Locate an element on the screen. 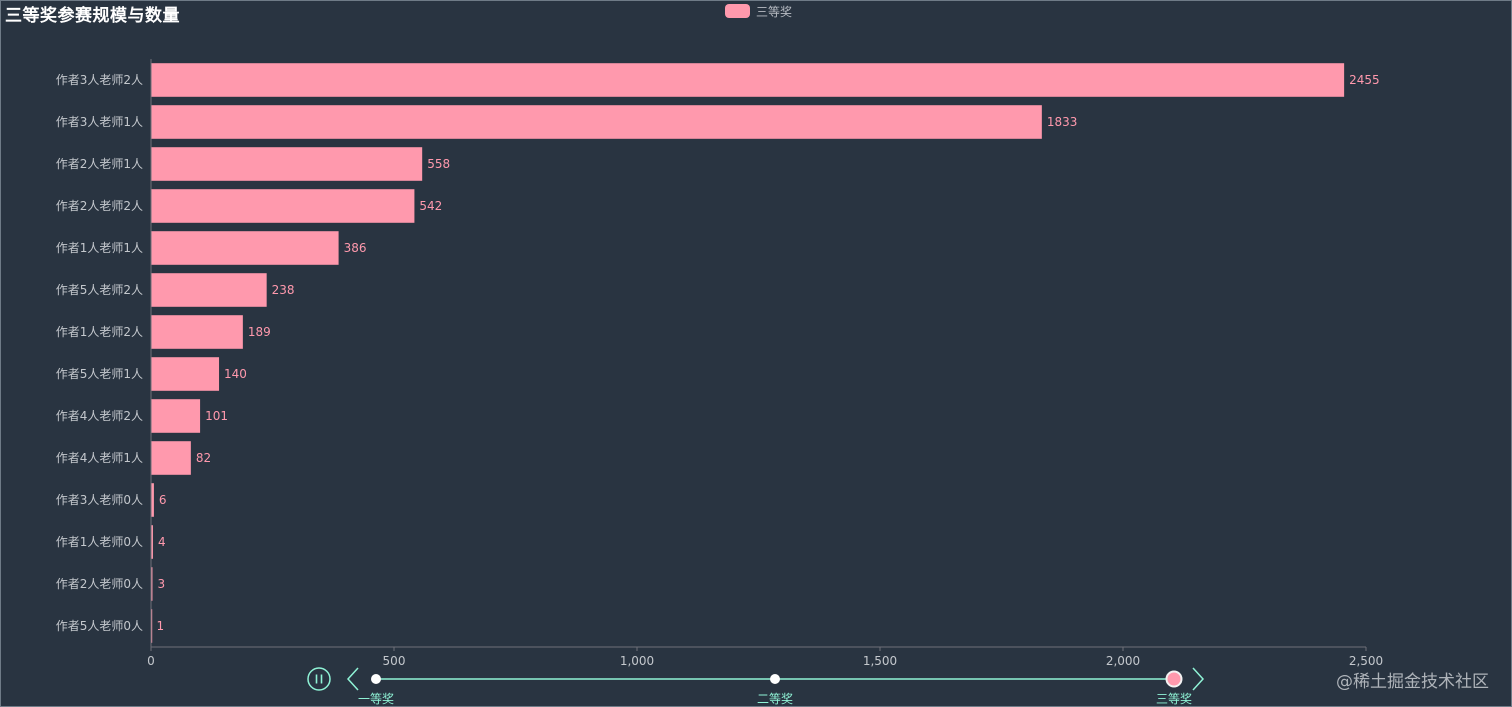  value-label: 140 is located at coordinates (235, 374).